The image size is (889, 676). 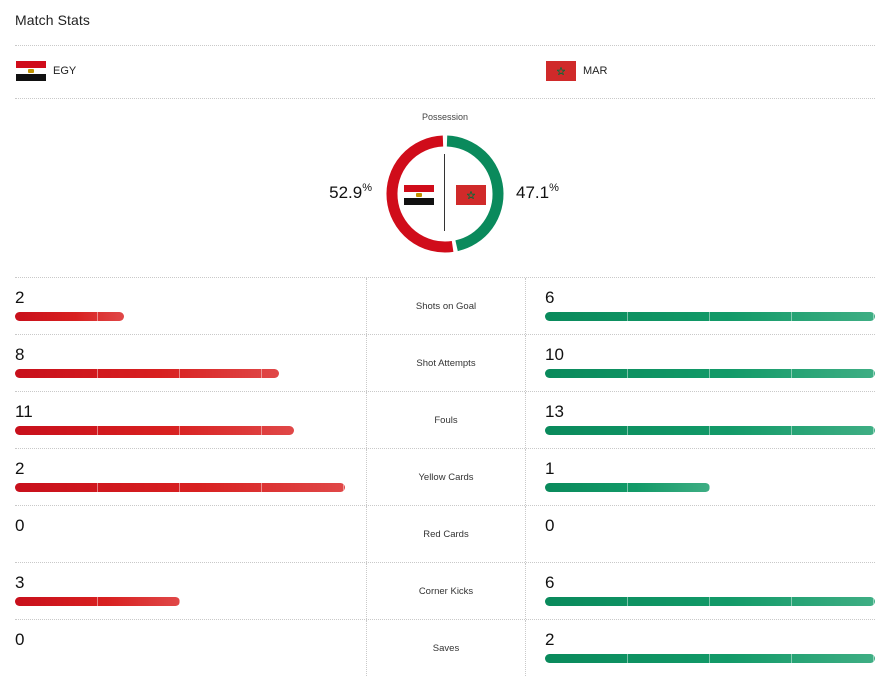 I want to click on stat-home-value: 3, so click(x=20, y=582).